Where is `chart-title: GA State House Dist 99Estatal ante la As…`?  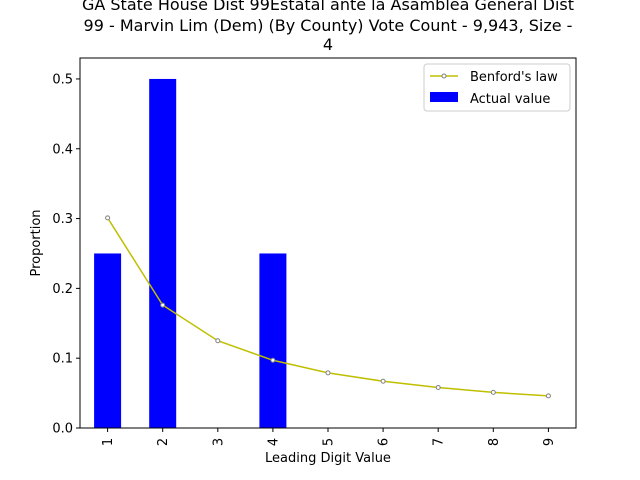 chart-title: GA State House Dist 99Estatal ante la As… is located at coordinates (328, 27).